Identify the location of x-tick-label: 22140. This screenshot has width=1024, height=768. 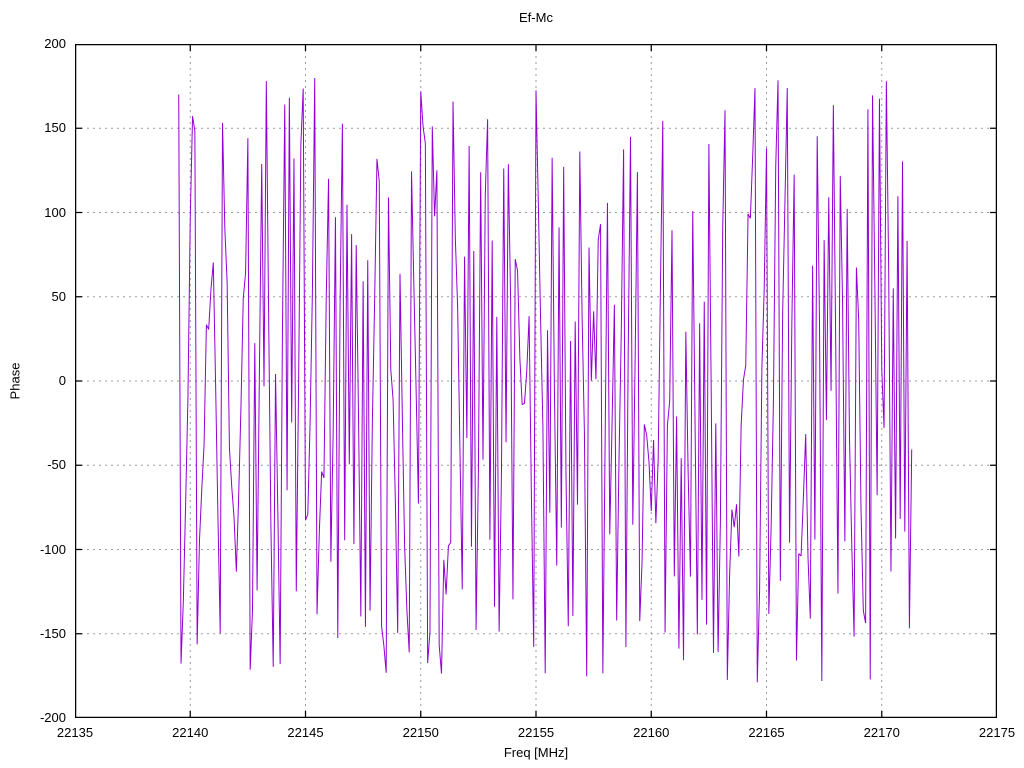
(190, 732).